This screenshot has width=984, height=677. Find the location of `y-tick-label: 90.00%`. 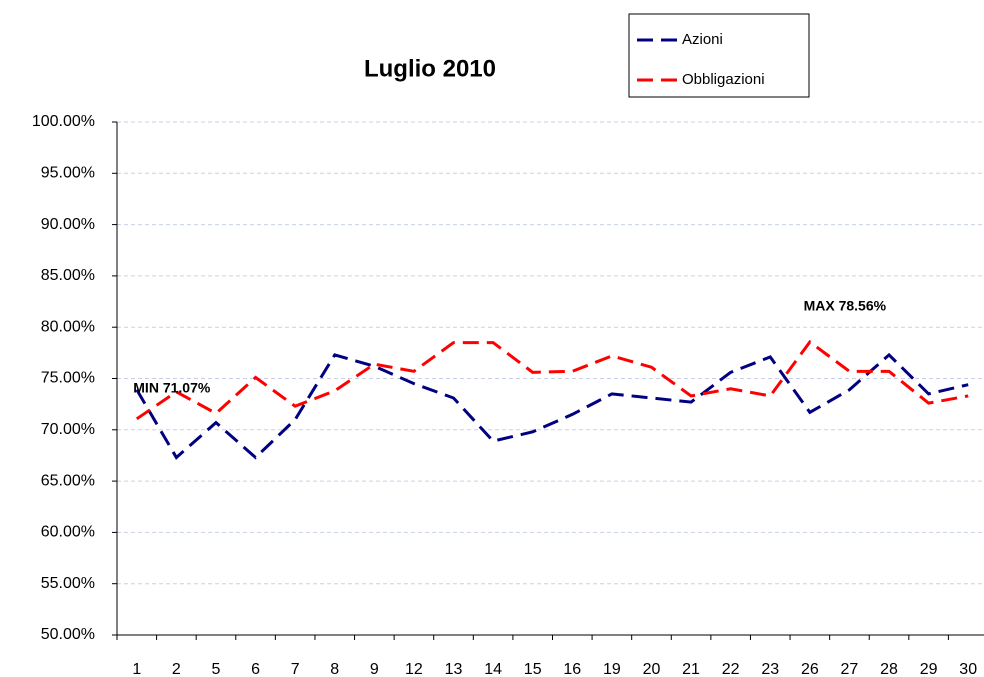

y-tick-label: 90.00% is located at coordinates (68, 224).